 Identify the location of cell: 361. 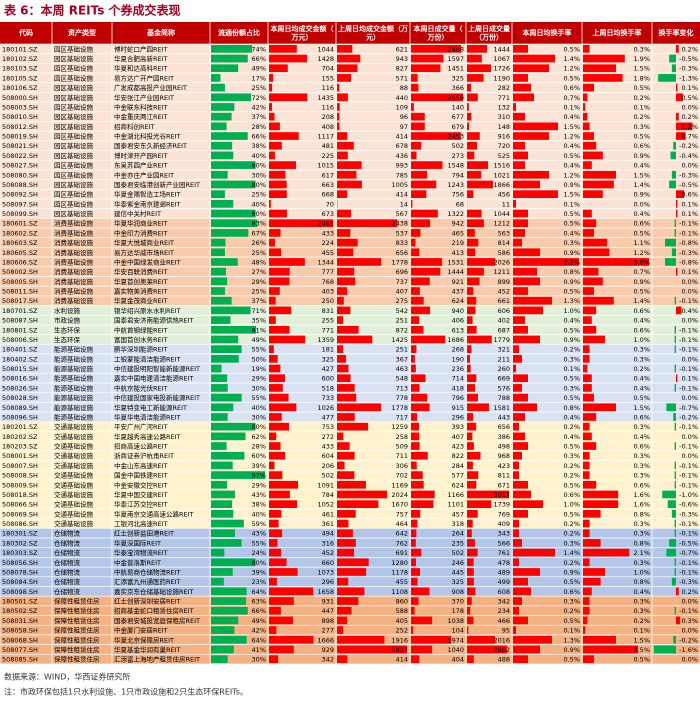
(328, 524).